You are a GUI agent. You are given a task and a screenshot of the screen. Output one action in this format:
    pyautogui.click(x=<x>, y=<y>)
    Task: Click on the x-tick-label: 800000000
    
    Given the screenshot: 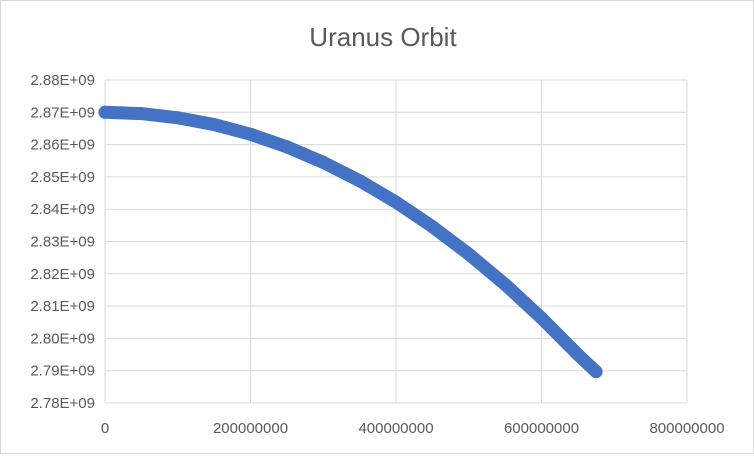 What is the action you would take?
    pyautogui.click(x=686, y=428)
    